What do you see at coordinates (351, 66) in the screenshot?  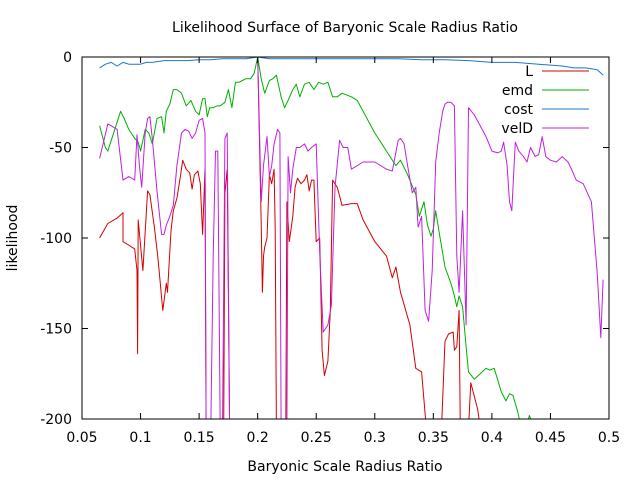 I see `series-line-cost` at bounding box center [351, 66].